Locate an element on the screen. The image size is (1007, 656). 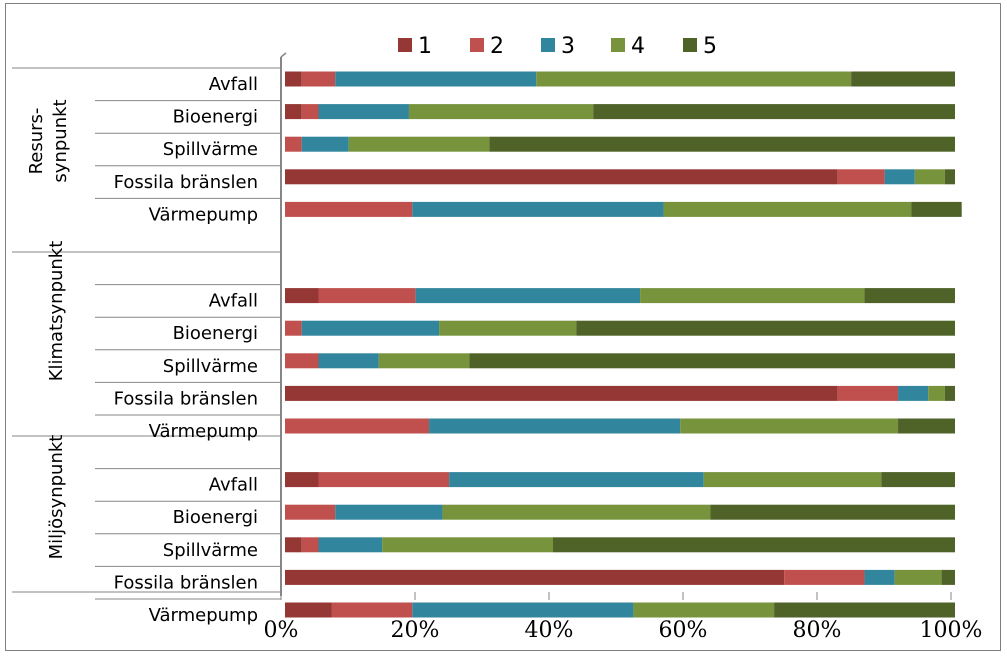
legend-label-3: 3 is located at coordinates (568, 46).